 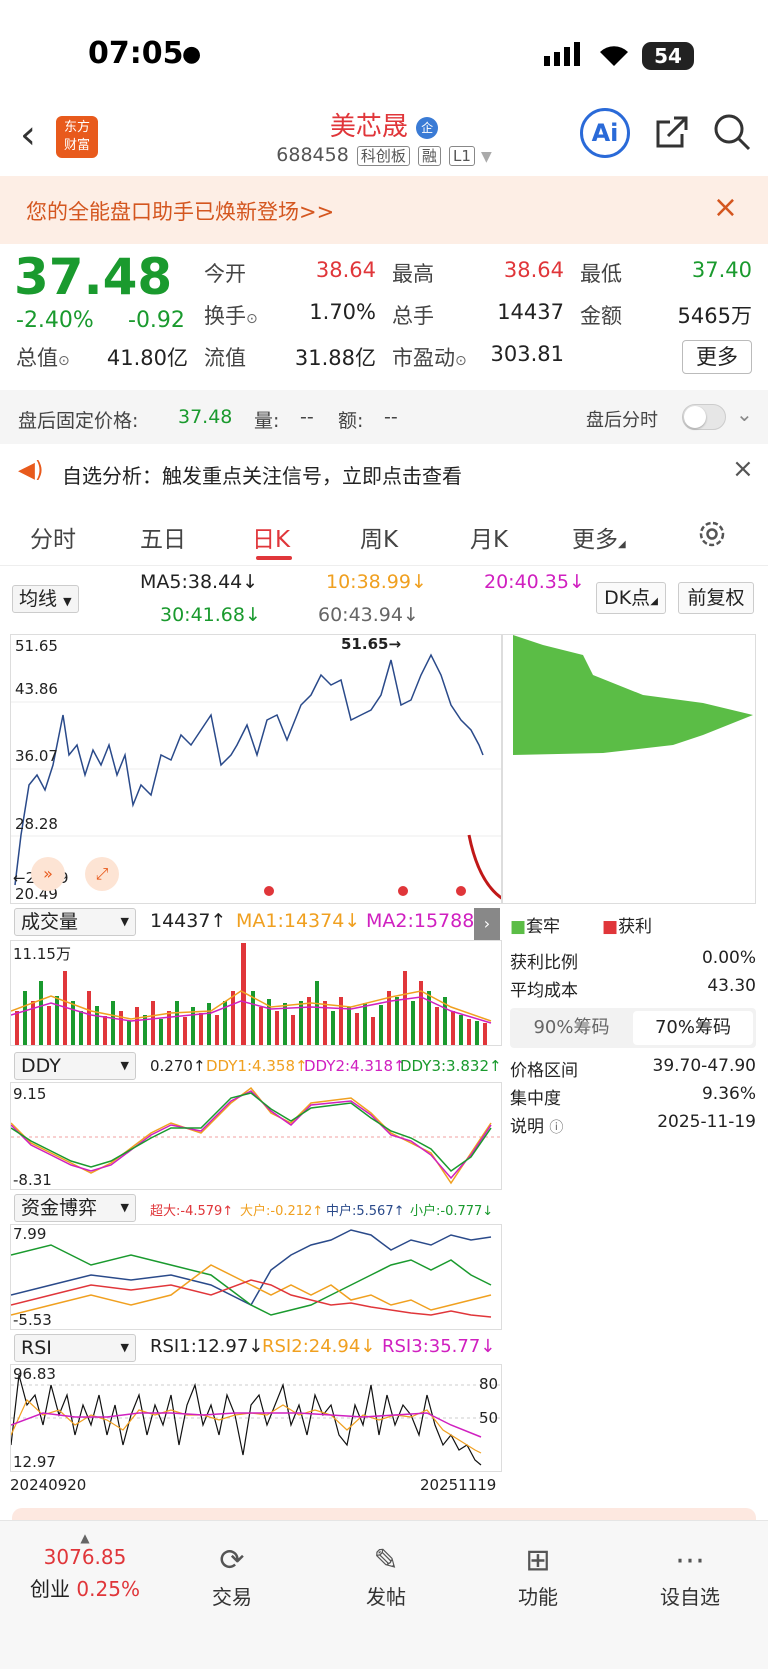 What do you see at coordinates (439, 1346) in the screenshot?
I see `rsi3-value: RSI3:35.77↓` at bounding box center [439, 1346].